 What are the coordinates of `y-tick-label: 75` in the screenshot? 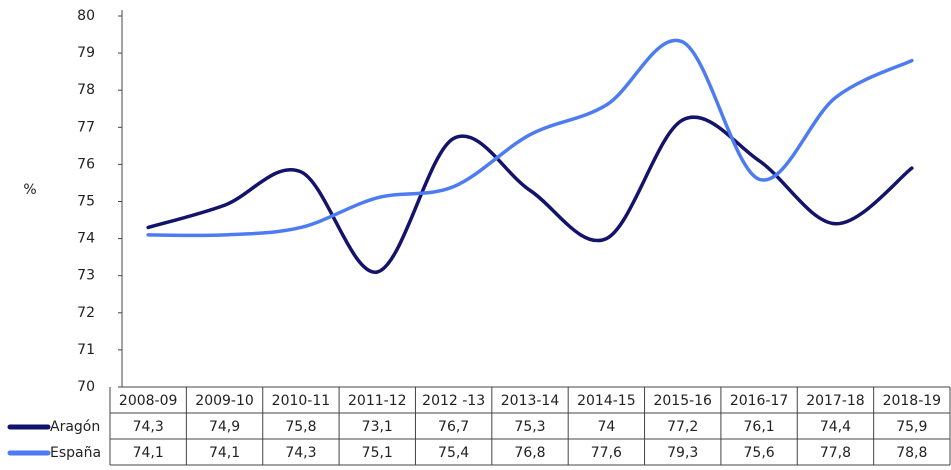 It's located at (86, 202).